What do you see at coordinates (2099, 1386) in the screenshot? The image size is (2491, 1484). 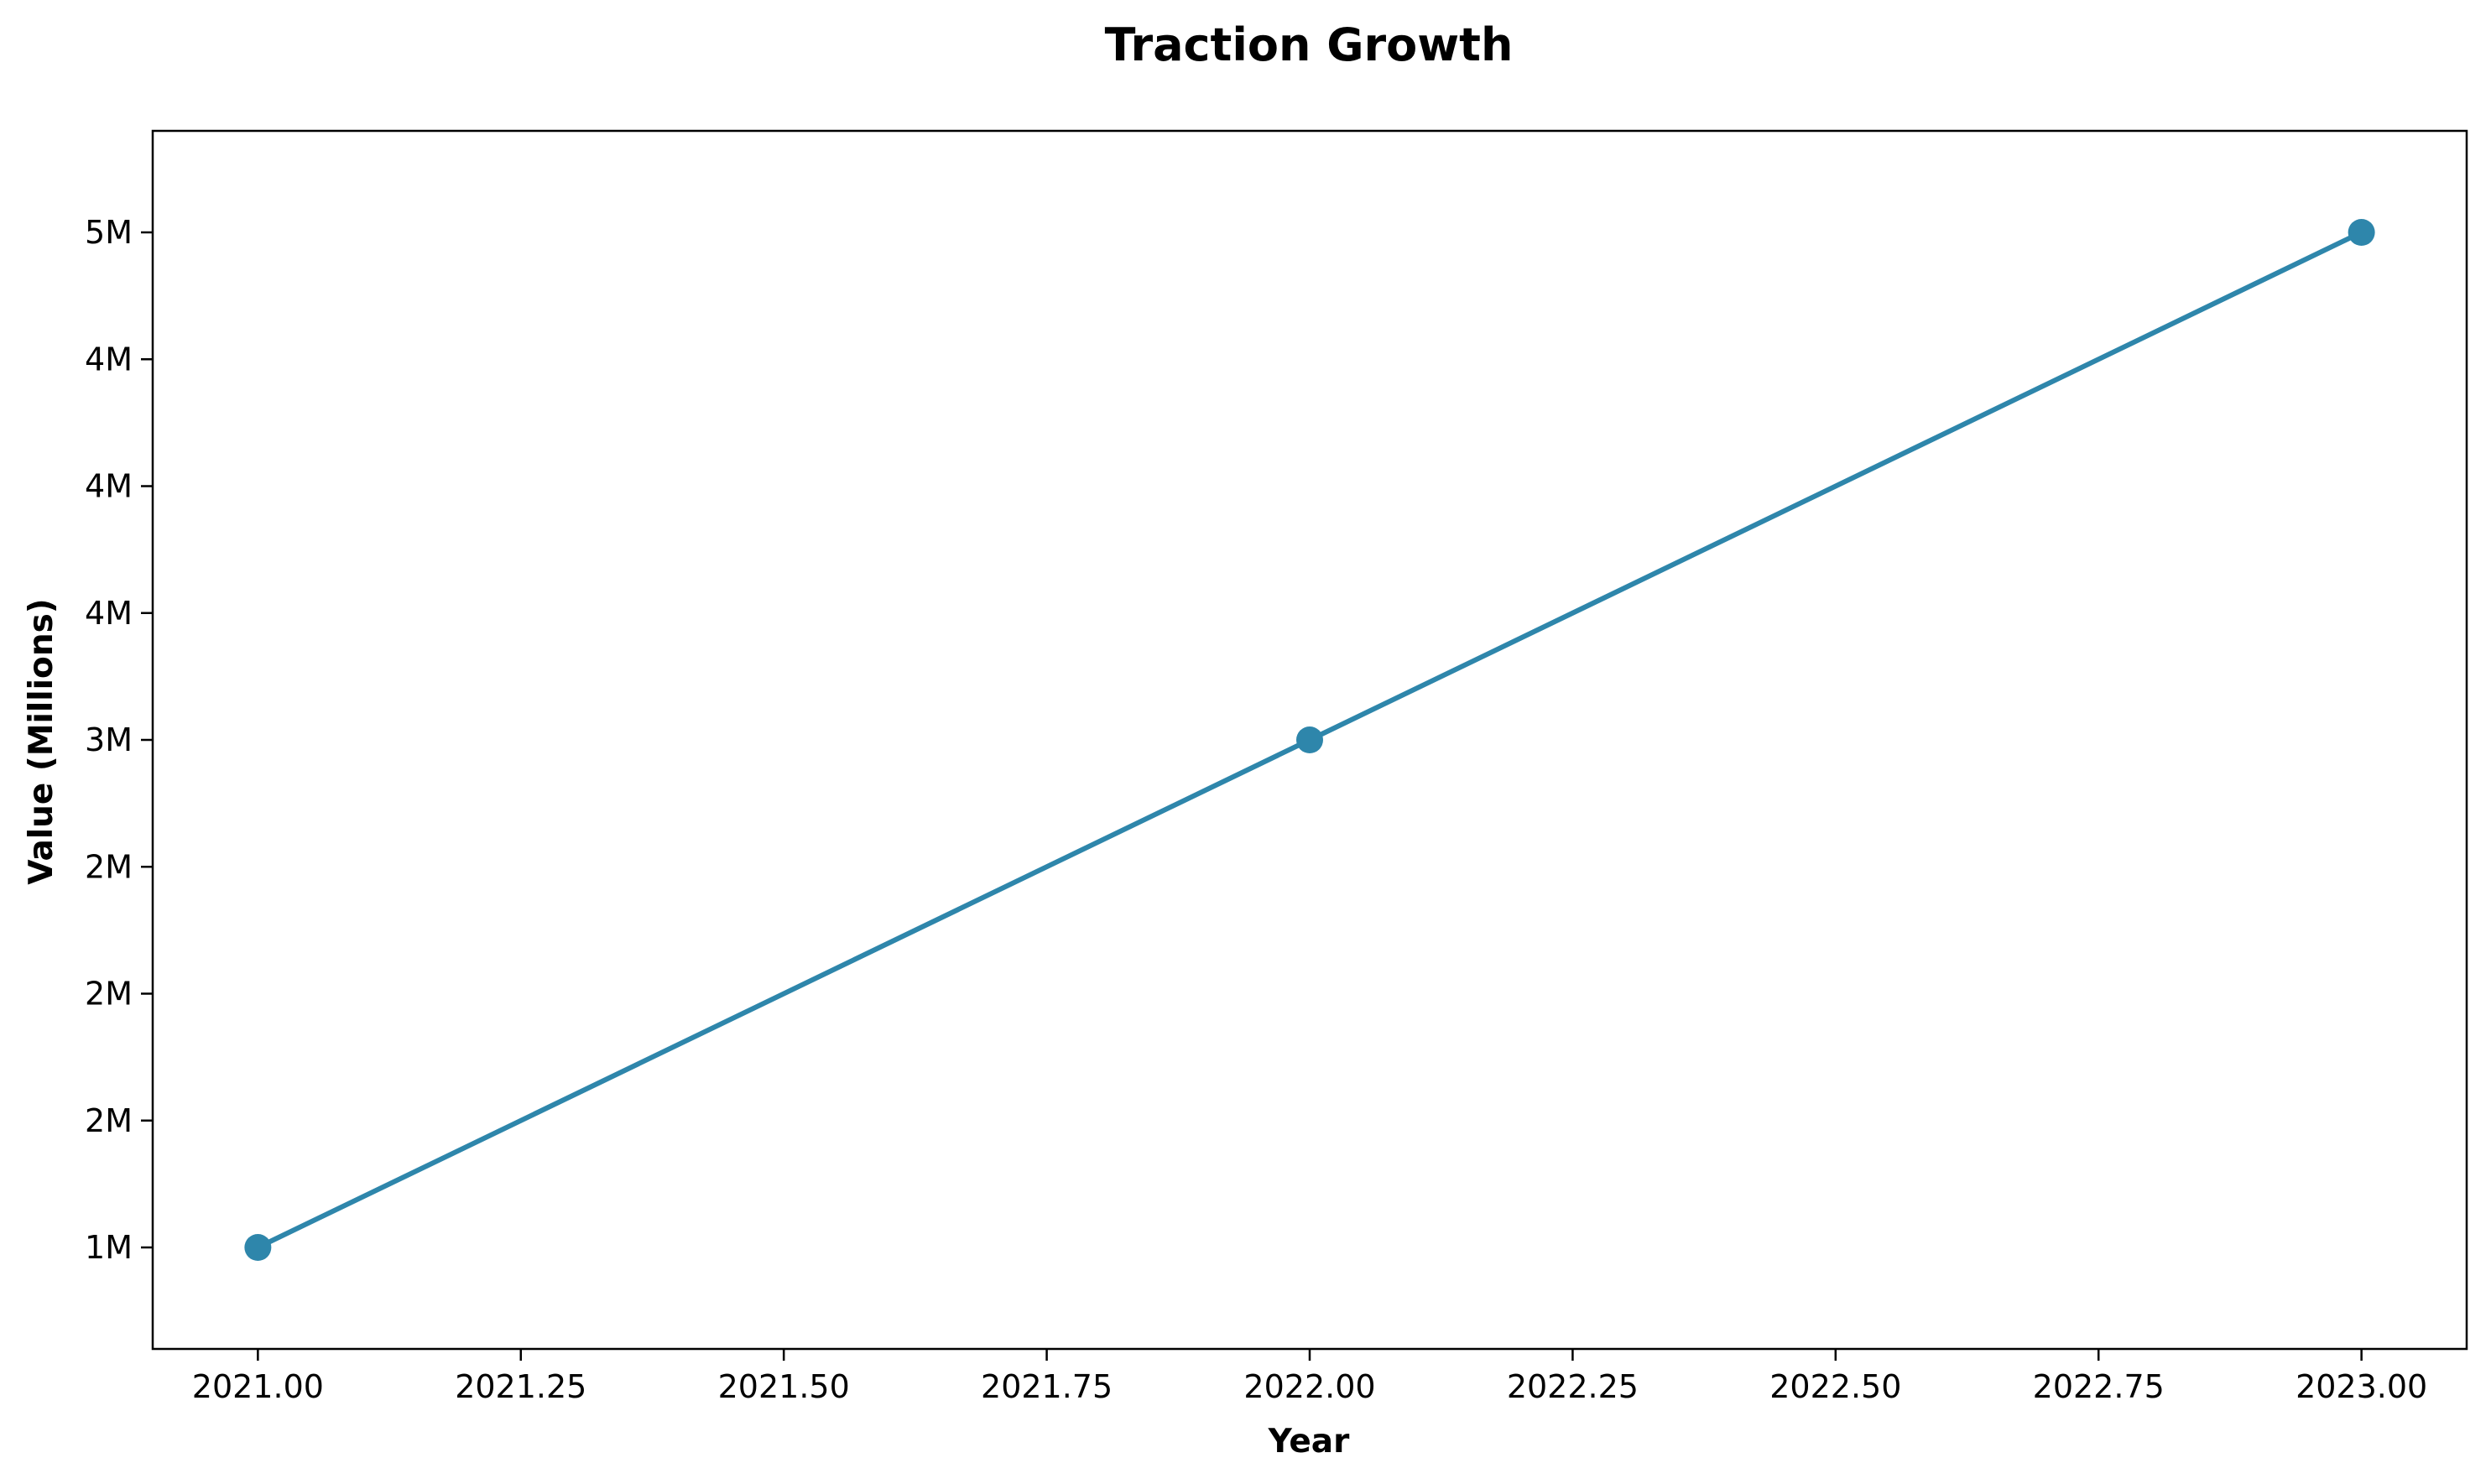 I see `x-tick-label: 2022.75` at bounding box center [2099, 1386].